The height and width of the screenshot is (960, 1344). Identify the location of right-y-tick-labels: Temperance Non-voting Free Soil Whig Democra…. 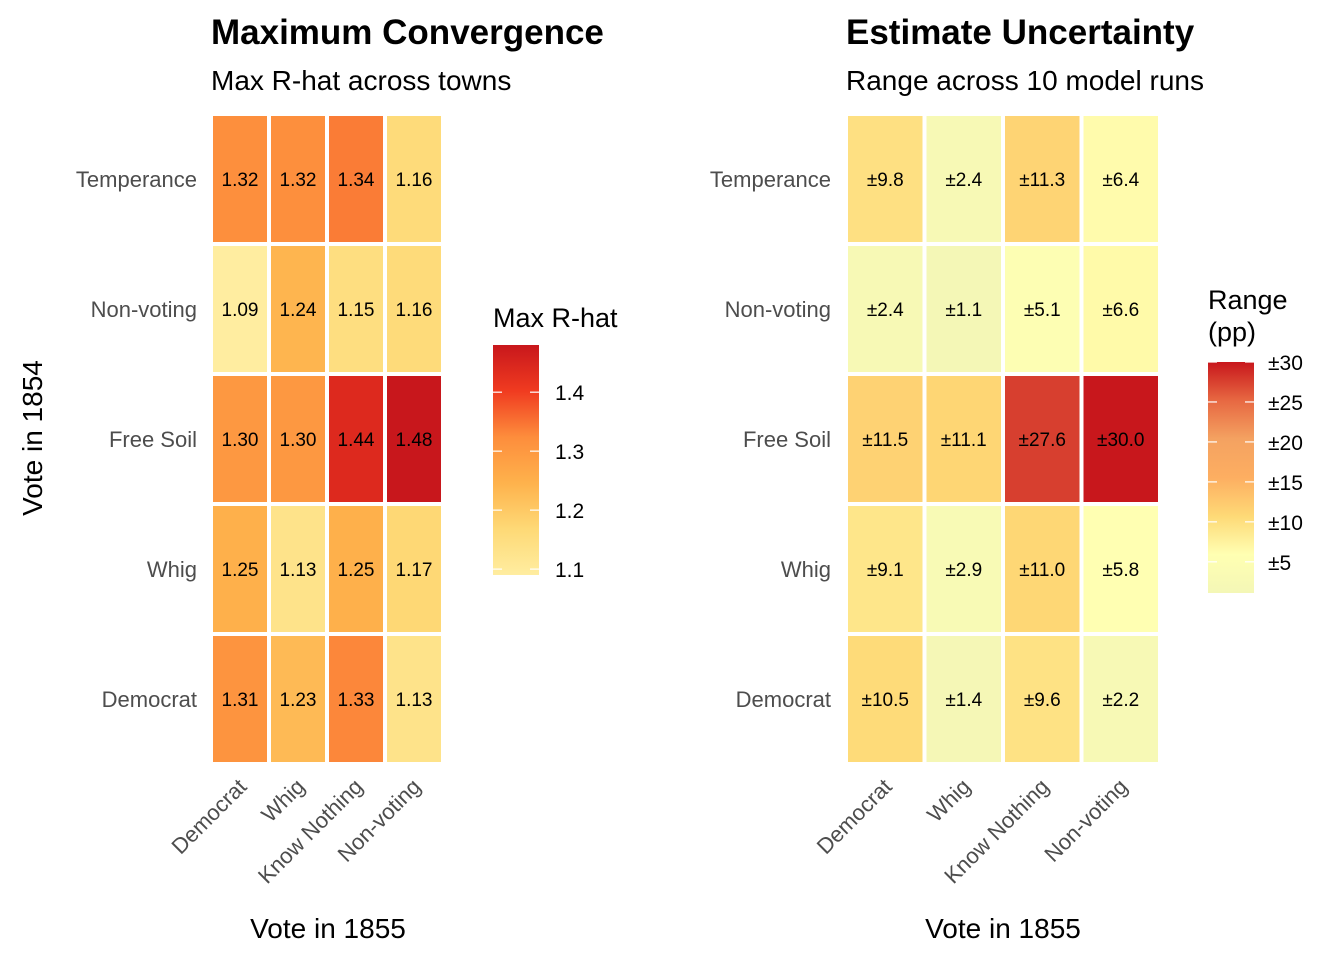
(770, 439).